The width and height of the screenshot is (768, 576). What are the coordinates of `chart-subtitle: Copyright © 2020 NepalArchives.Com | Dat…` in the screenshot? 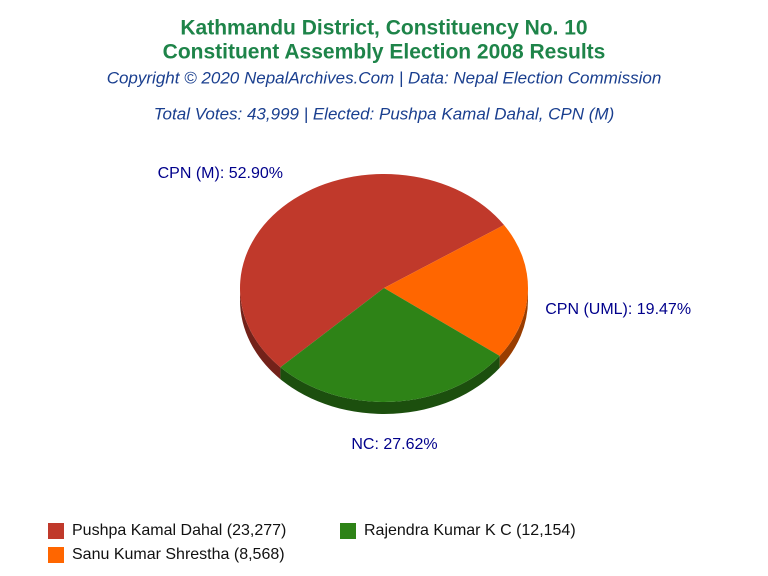 It's located at (384, 77).